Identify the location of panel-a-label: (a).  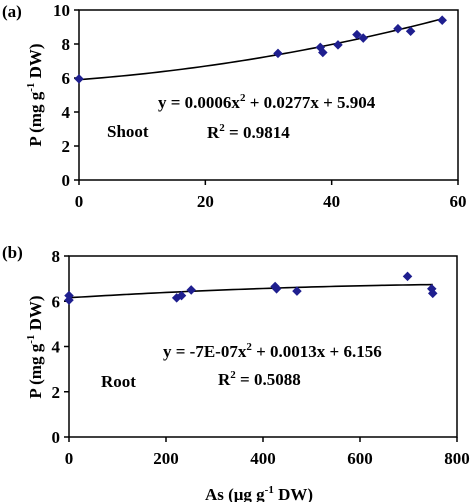
(12, 11).